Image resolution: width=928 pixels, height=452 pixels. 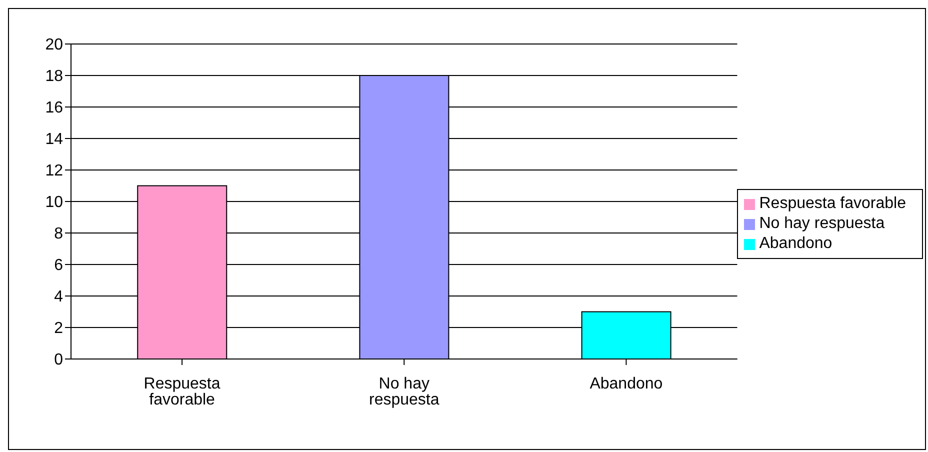 What do you see at coordinates (822, 223) in the screenshot?
I see `legend-label: No hay respuesta` at bounding box center [822, 223].